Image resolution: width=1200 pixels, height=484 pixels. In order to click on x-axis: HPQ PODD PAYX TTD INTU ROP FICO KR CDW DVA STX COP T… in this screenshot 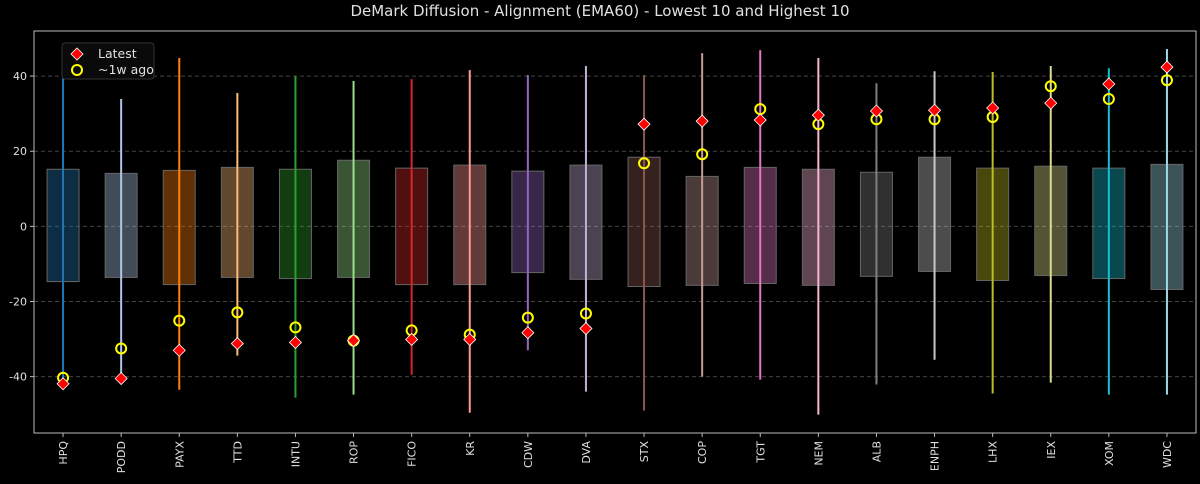, I will do `click(615, 453)`.